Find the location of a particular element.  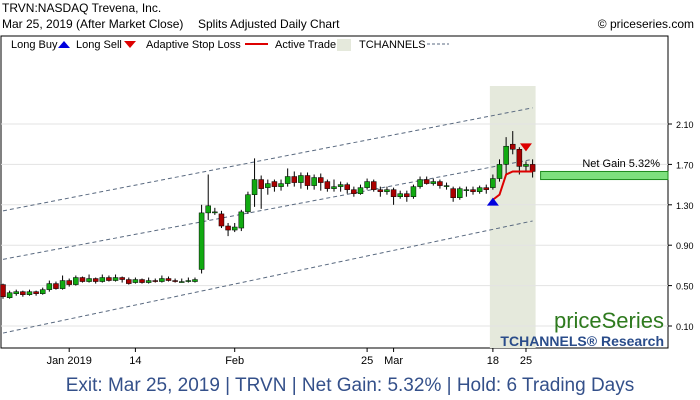

active-trade-swatch is located at coordinates (344, 45).